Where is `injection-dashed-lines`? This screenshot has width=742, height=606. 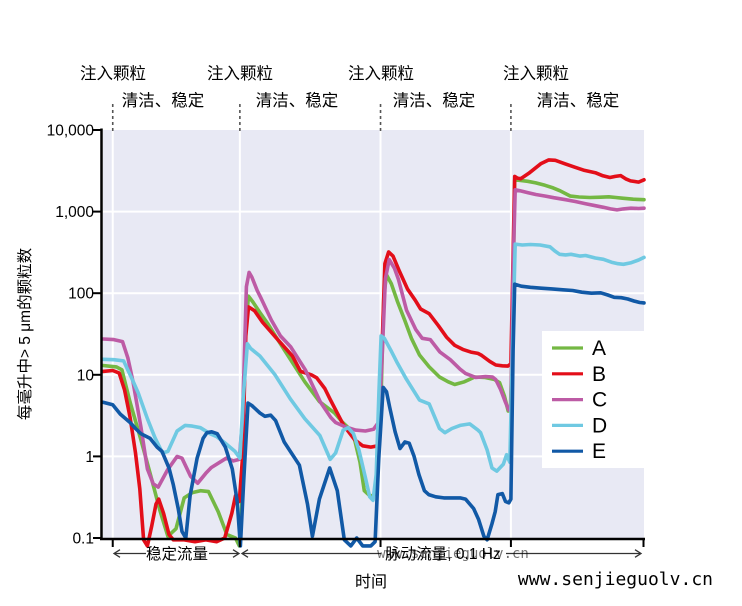 injection-dashed-lines is located at coordinates (311, 117).